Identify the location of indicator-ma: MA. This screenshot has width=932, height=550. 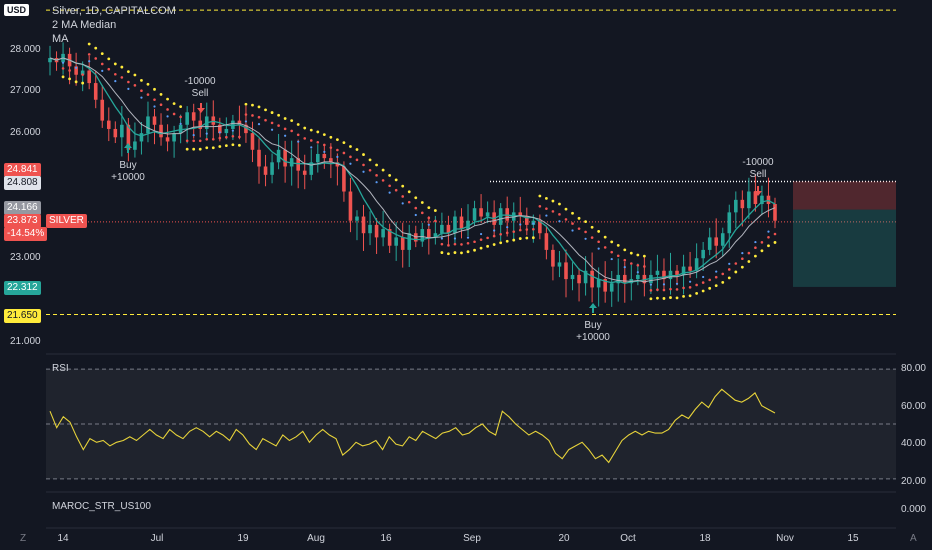
(60, 39).